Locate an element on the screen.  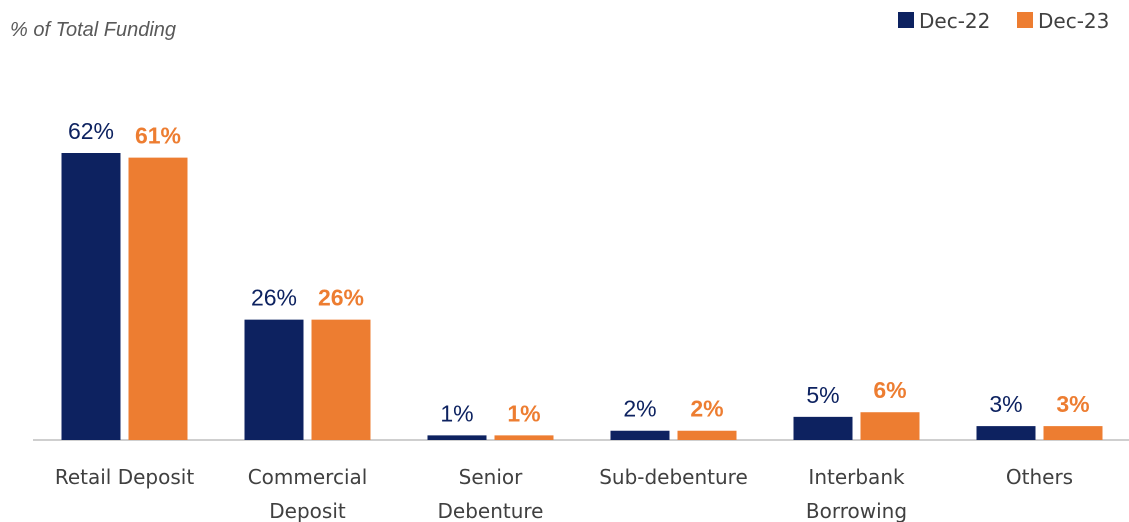
legend-label-dec-23: Dec-23 is located at coordinates (1073, 21).